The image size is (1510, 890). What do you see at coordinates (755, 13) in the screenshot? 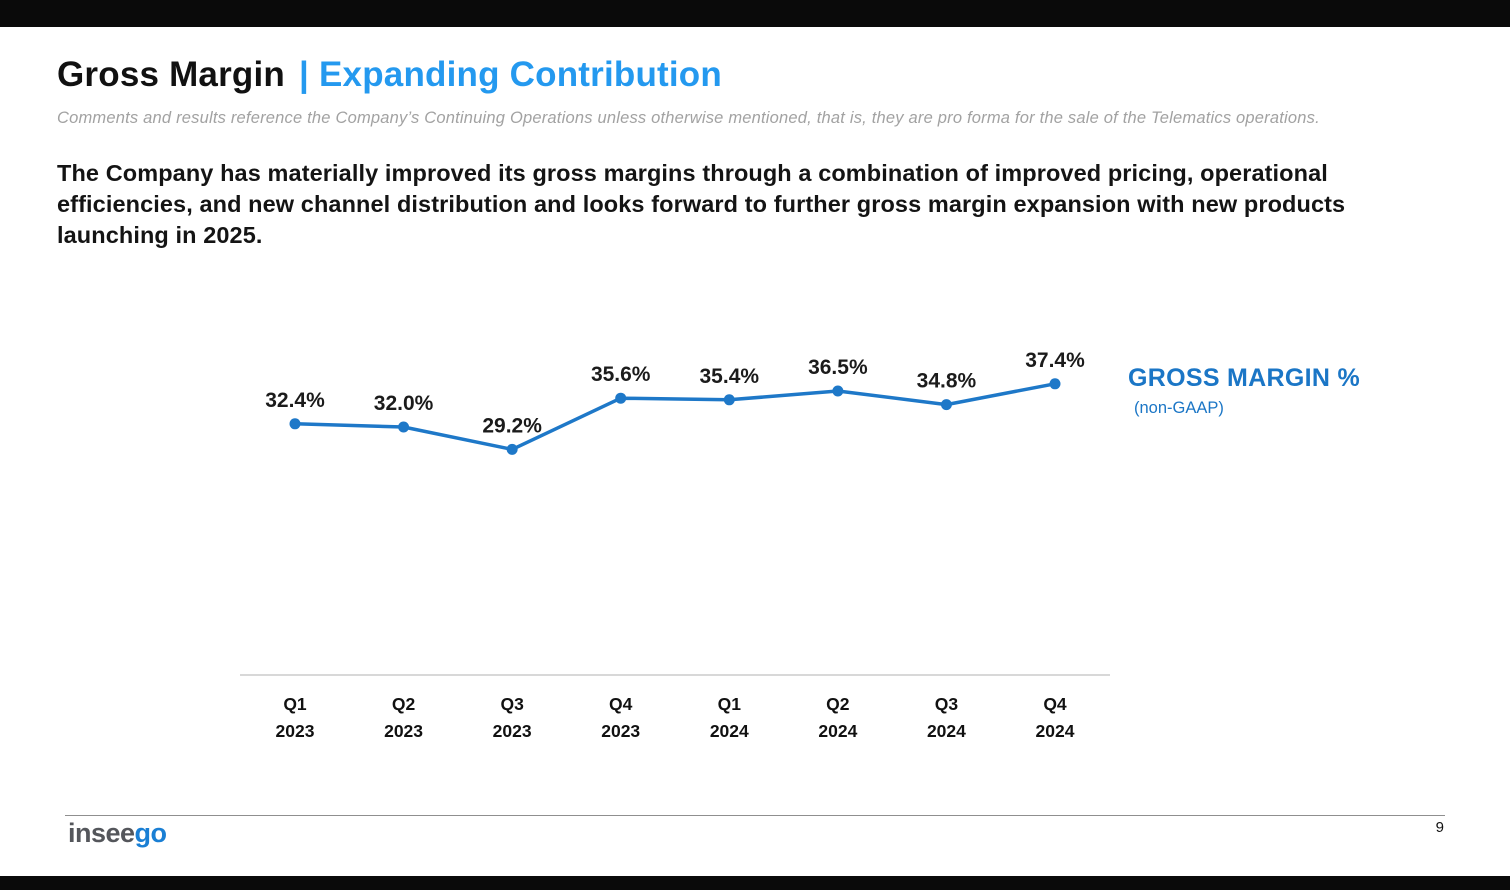
I see `top-border-bar` at bounding box center [755, 13].